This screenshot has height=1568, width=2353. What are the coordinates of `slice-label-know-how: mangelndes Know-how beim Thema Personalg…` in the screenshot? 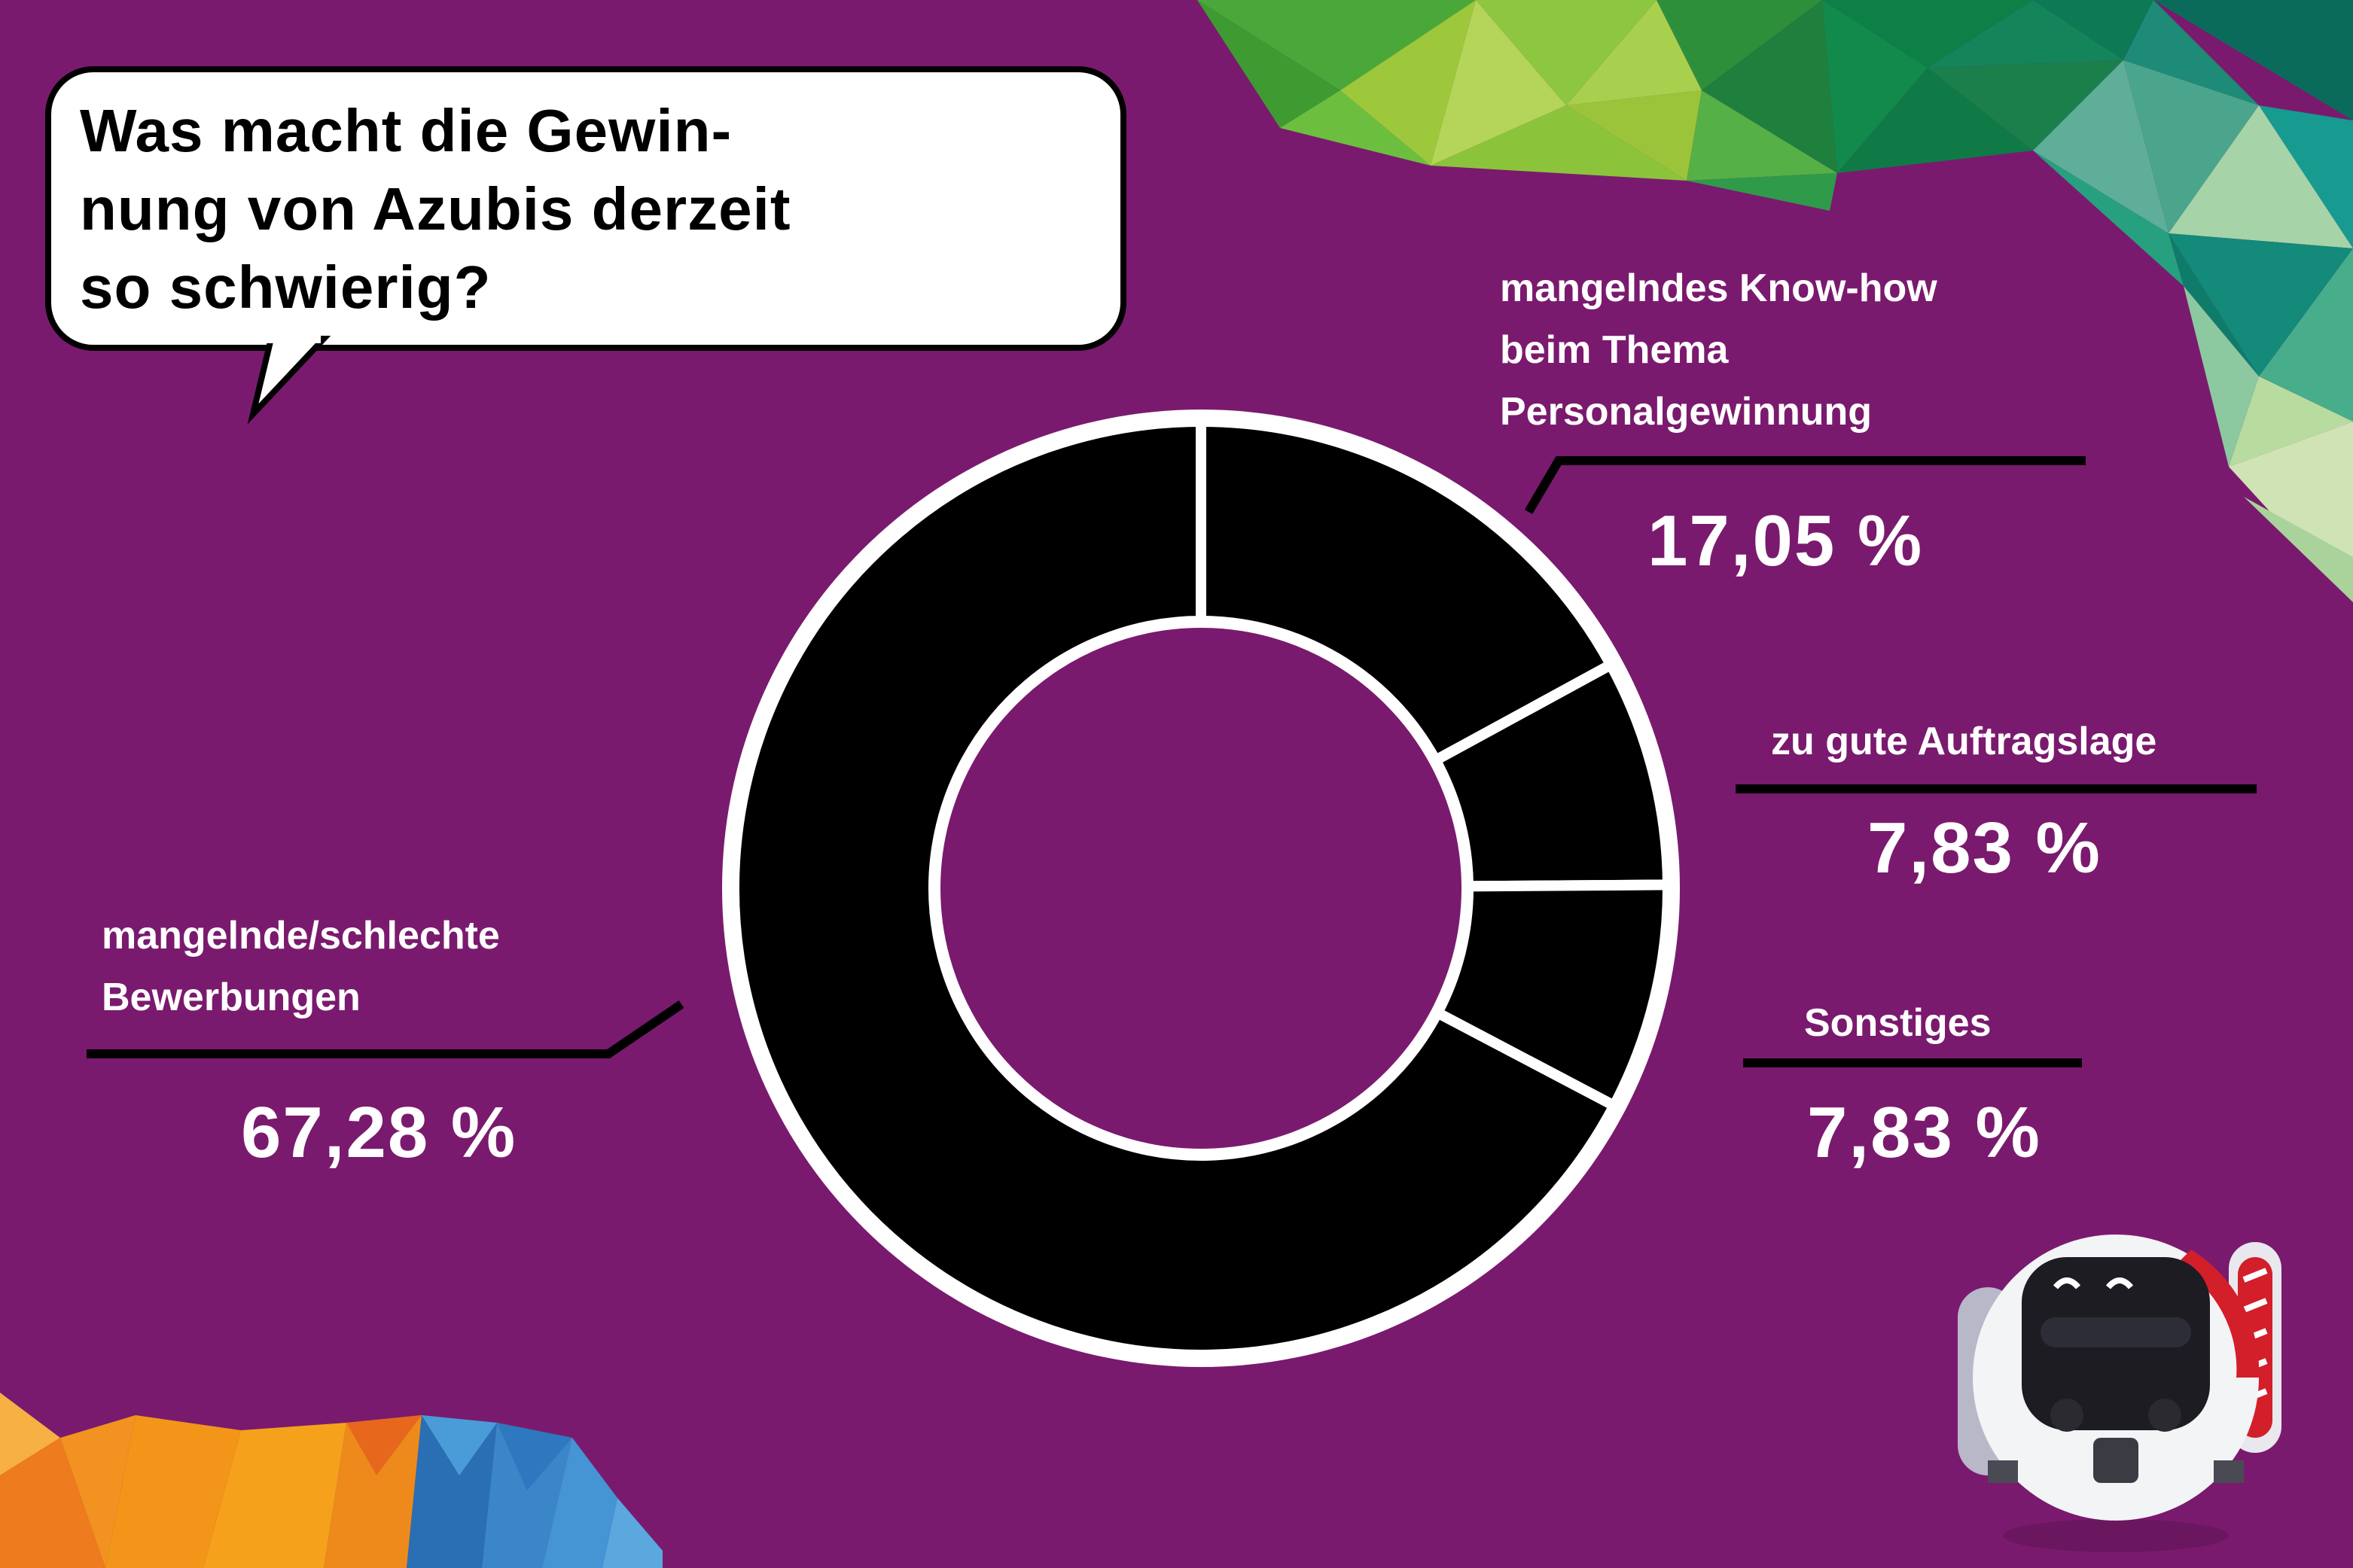 It's located at (1718, 350).